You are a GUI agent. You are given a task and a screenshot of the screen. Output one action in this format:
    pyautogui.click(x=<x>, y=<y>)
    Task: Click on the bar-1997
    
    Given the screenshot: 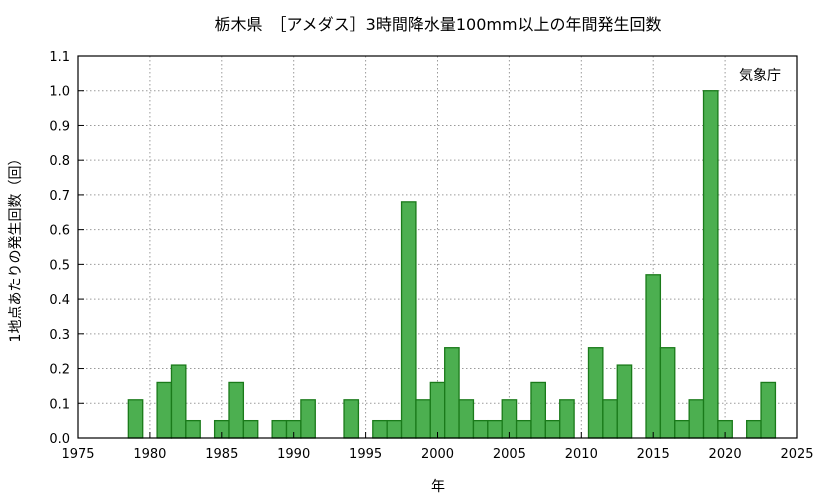 What is the action you would take?
    pyautogui.click(x=394, y=429)
    